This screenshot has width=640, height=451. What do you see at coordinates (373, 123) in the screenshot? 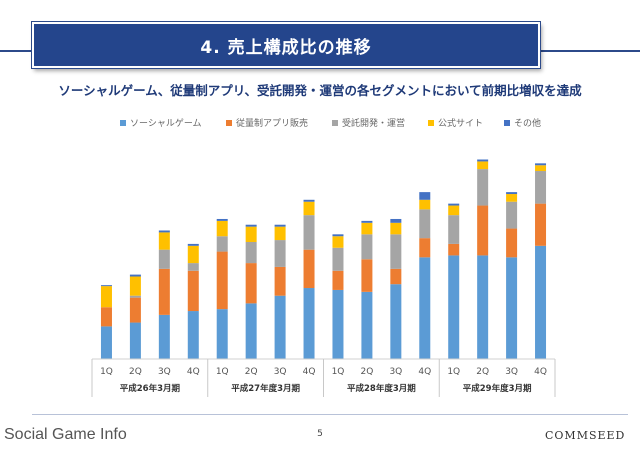
I see `legend-label: 受託開発・運営` at bounding box center [373, 123].